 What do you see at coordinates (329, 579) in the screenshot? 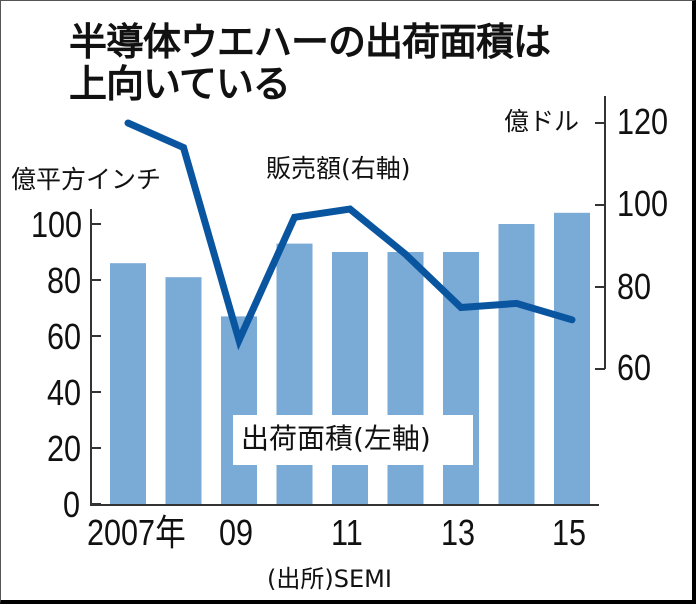
I see `source-label: (出所)SEMI` at bounding box center [329, 579].